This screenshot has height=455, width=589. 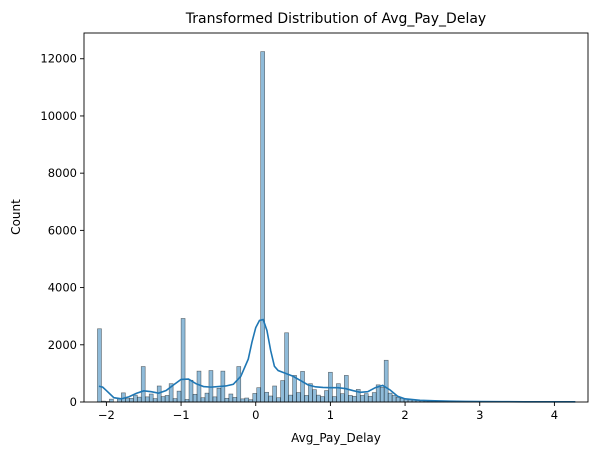 I want to click on y-tick-label: 12000, so click(x=58, y=59).